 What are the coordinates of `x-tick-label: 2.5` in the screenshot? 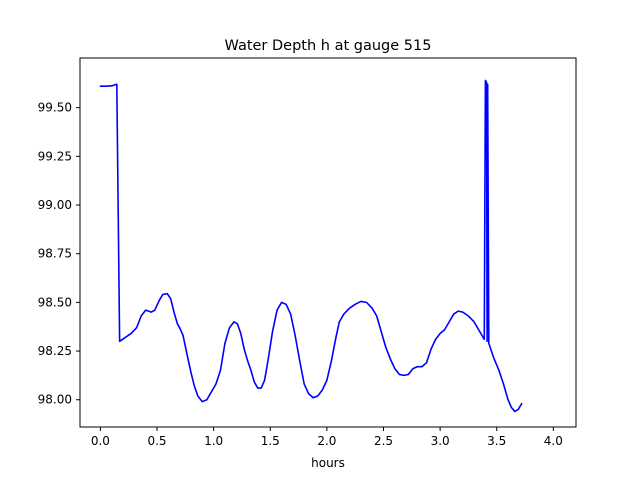 It's located at (383, 441).